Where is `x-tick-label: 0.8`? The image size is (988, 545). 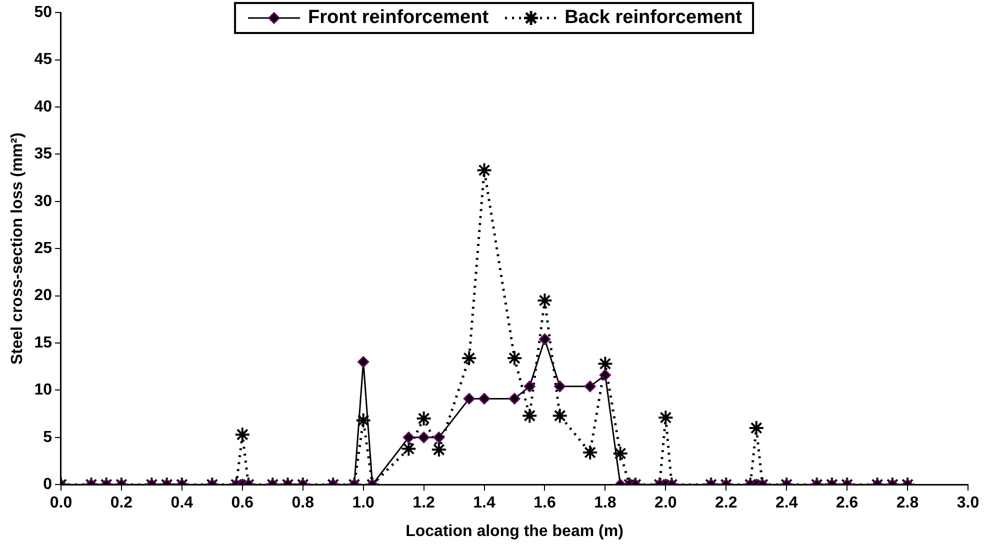
x-tick-label: 0.8 is located at coordinates (303, 503).